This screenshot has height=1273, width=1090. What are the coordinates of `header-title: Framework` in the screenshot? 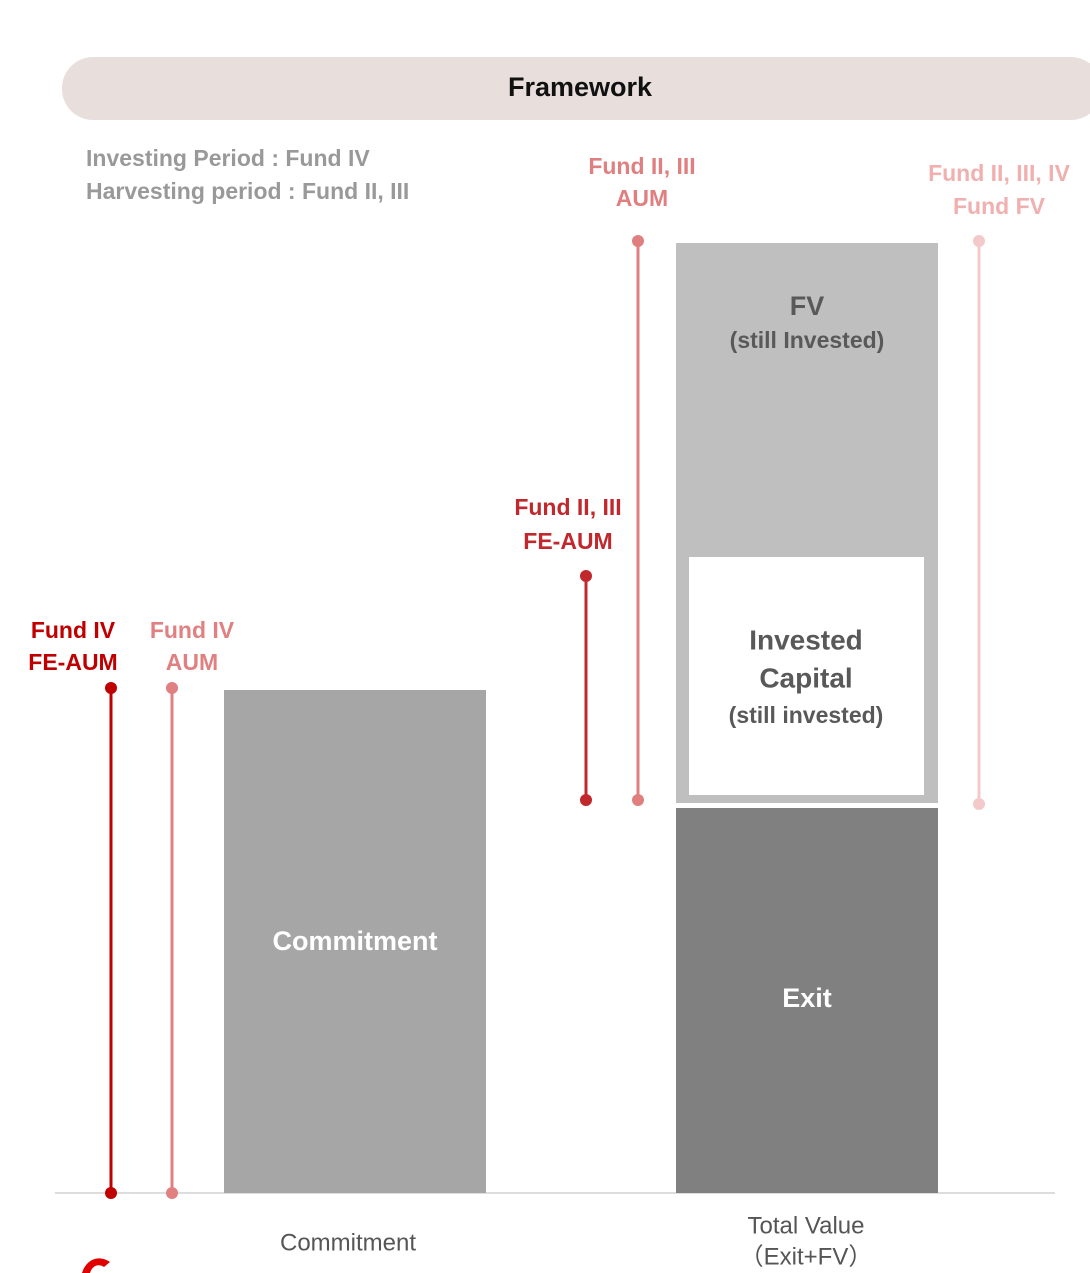 It's located at (580, 87).